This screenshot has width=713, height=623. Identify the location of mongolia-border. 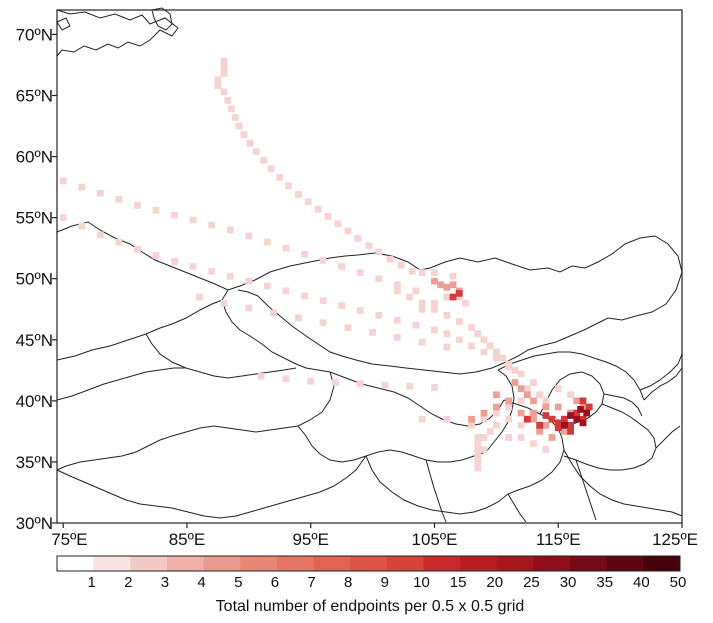
(460, 305).